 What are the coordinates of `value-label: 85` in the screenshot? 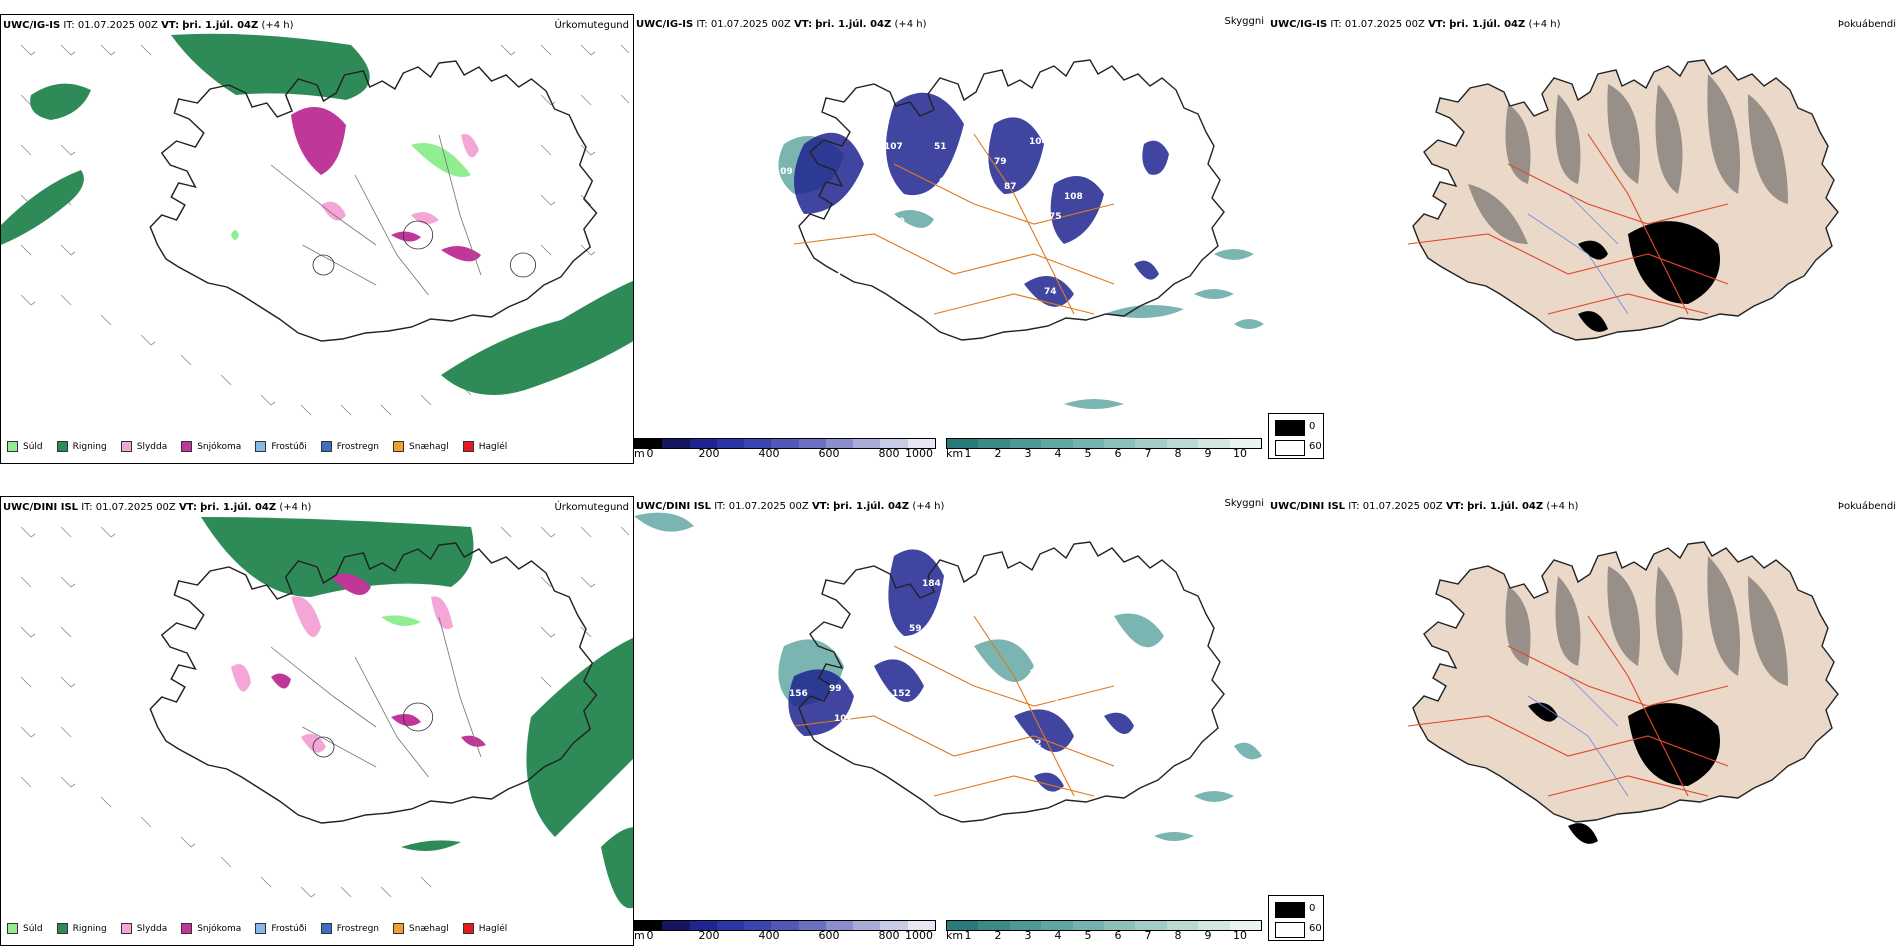 It's located at (1128, 749).